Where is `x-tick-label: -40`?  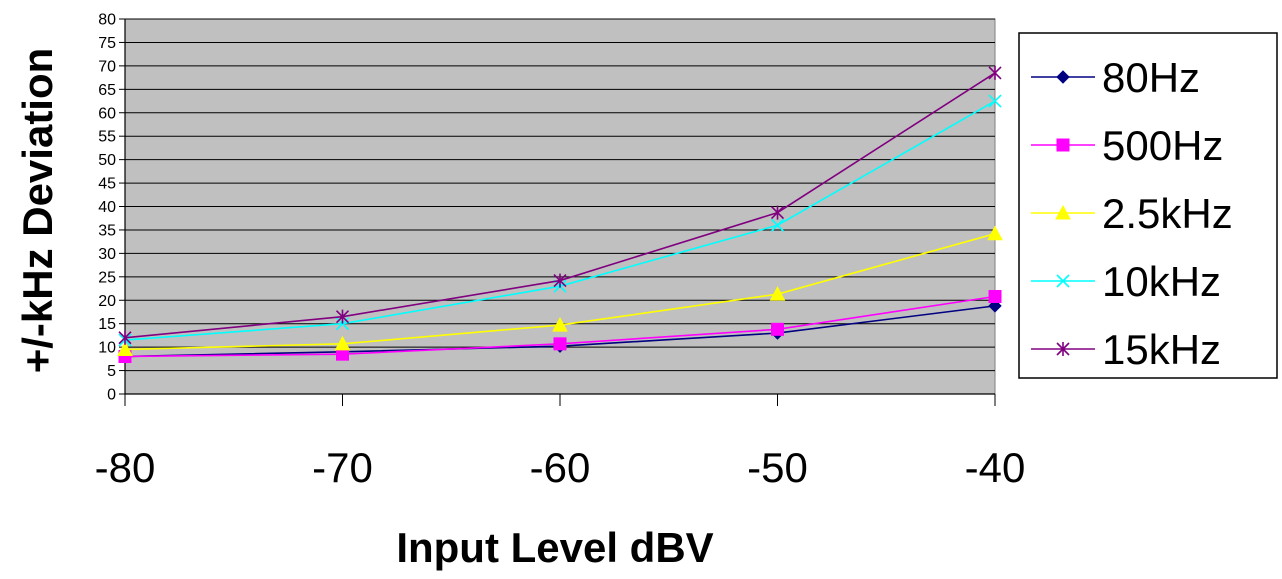
x-tick-label: -40 is located at coordinates (995, 467).